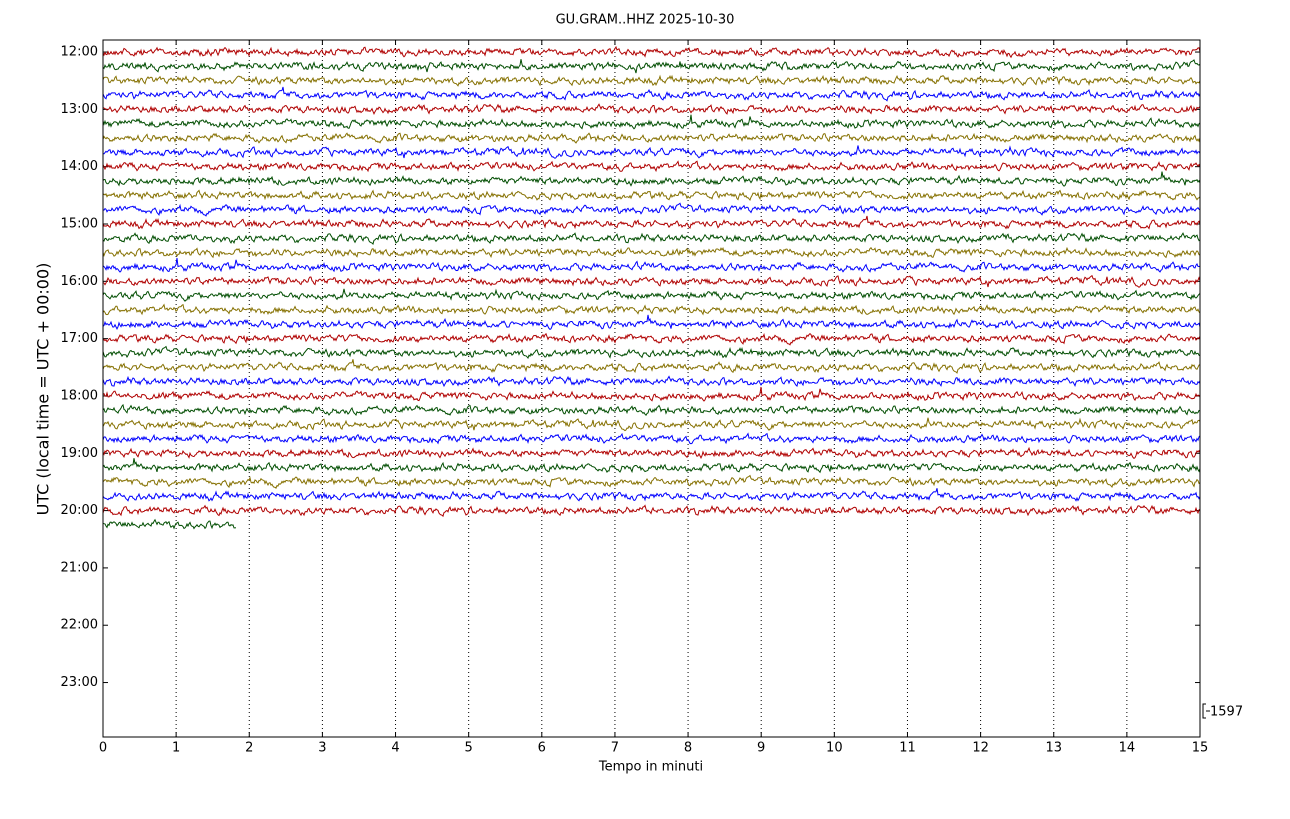  Describe the element at coordinates (79, 166) in the screenshot. I see `y-tick-label: 14:00` at that location.